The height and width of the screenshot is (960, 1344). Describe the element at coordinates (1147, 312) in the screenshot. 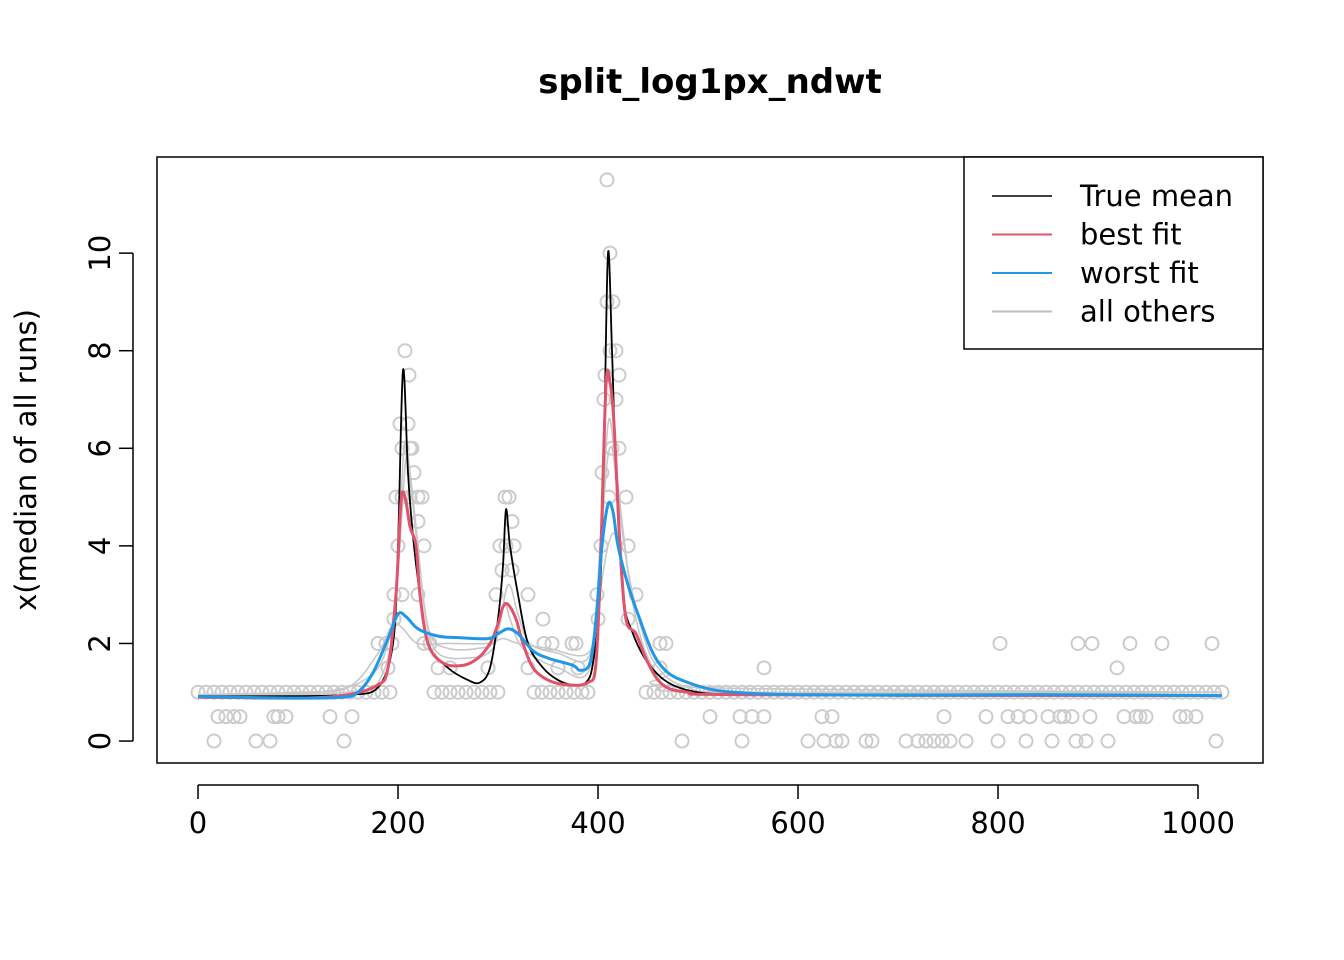

I see `legend-label: all others` at that location.